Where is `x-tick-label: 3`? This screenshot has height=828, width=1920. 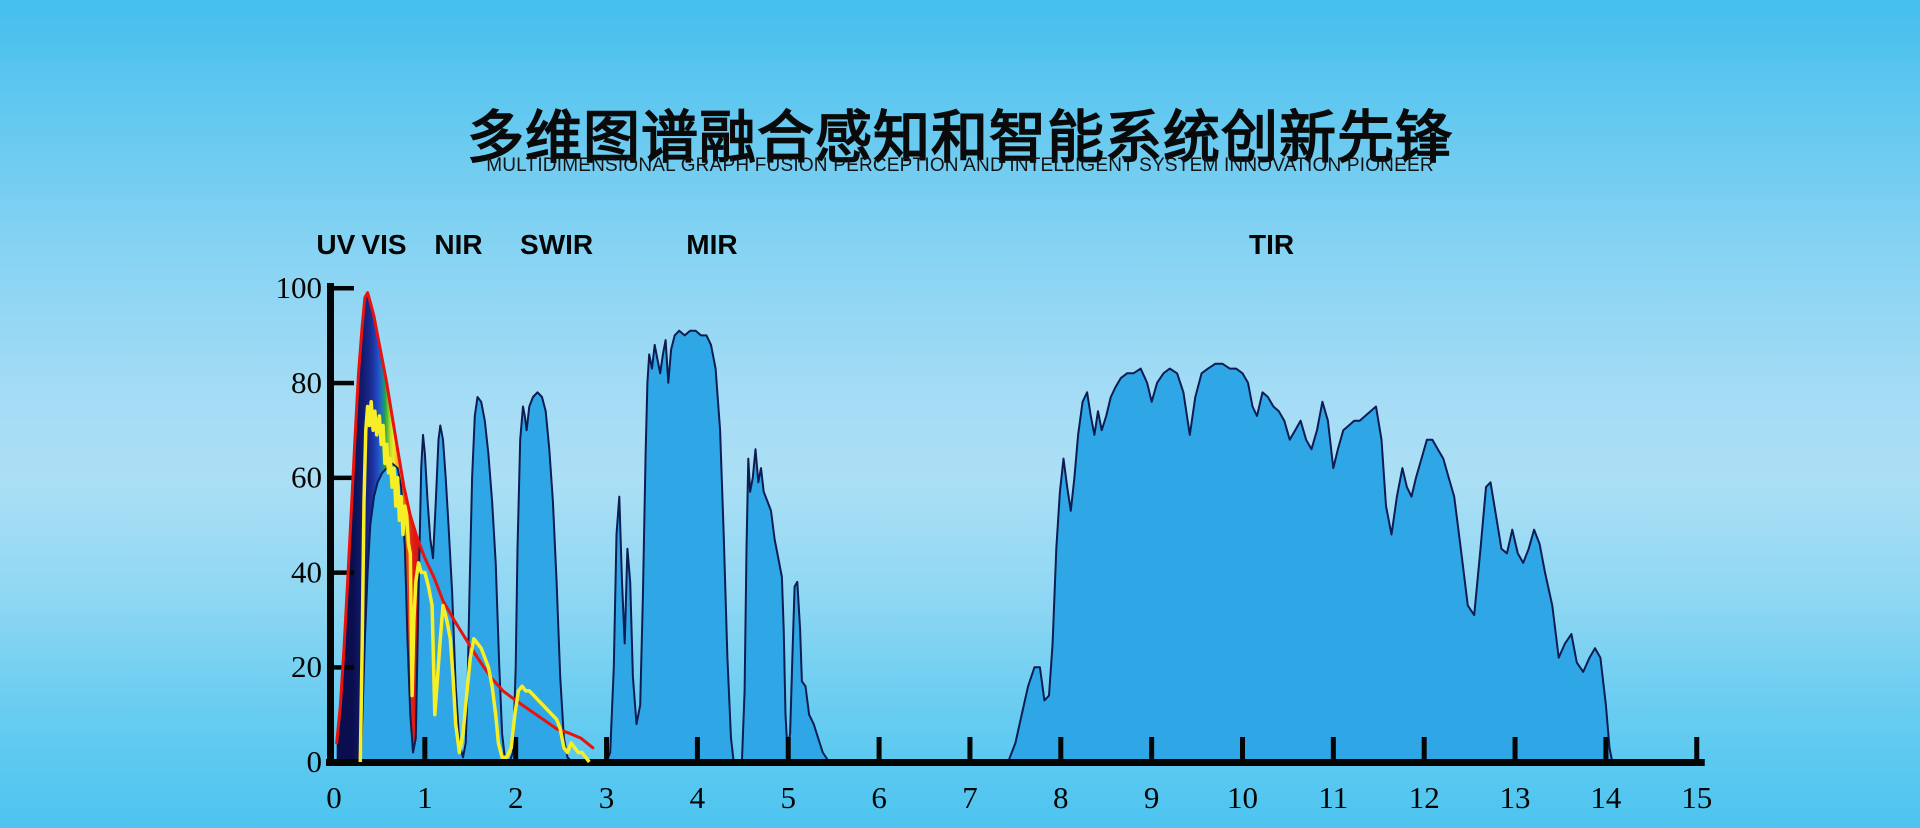
x-tick-label: 3 is located at coordinates (607, 797).